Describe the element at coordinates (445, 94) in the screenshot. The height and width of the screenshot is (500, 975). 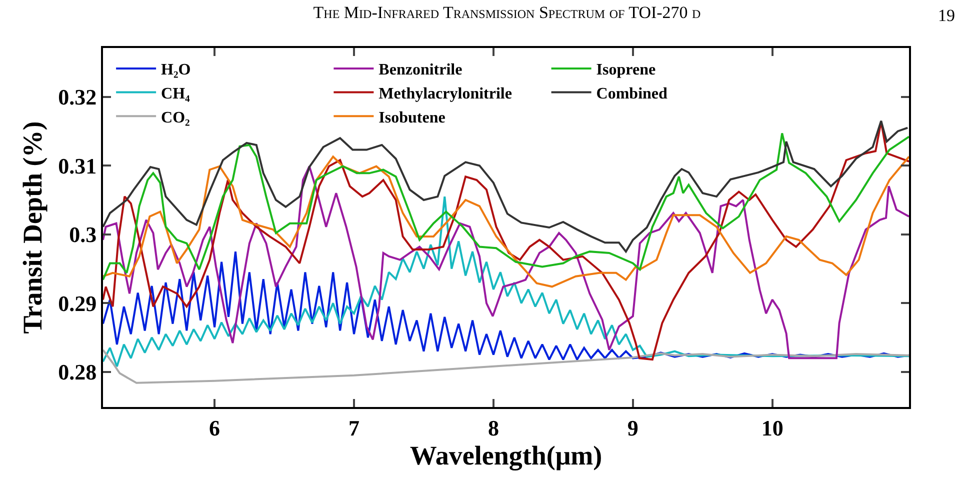
I see `legend-label: Methylacrylonitrile` at that location.